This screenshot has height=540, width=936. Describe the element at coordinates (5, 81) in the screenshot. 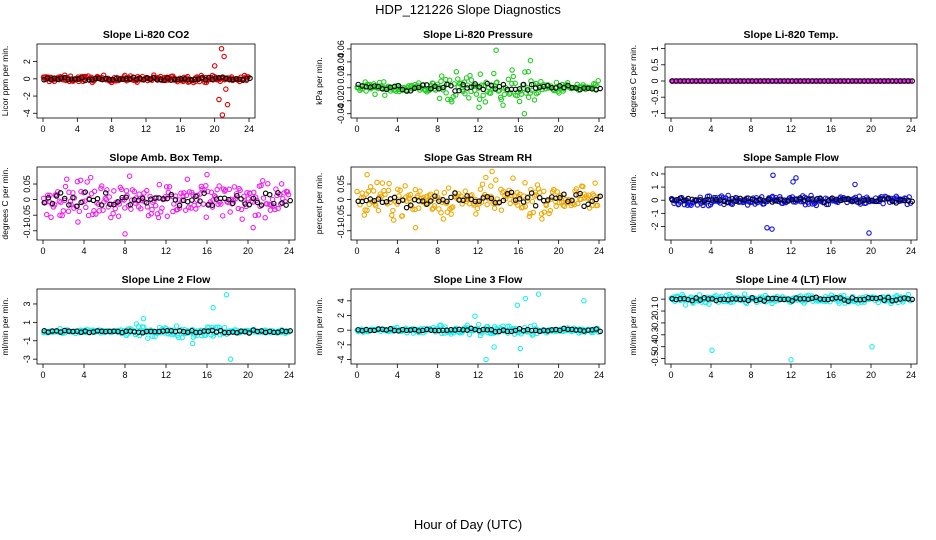

I see `y-axis-label: Licor ppm per min.` at that location.